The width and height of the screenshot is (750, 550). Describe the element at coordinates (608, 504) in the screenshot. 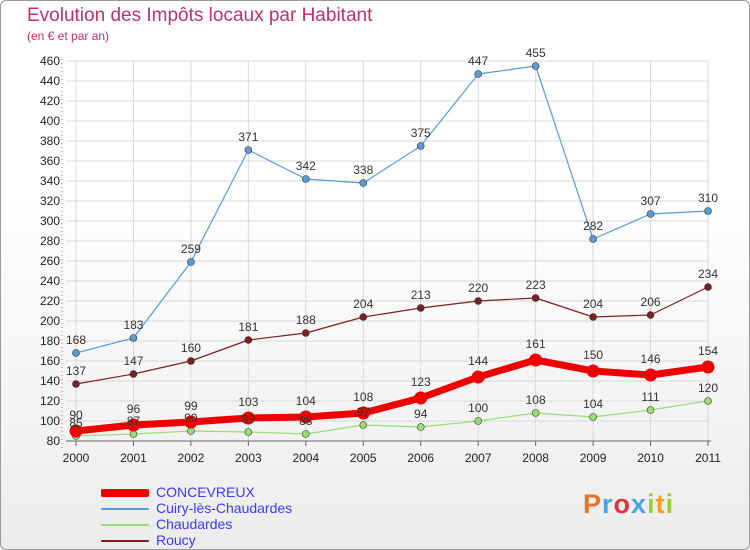

I see `logo-letter: r` at that location.